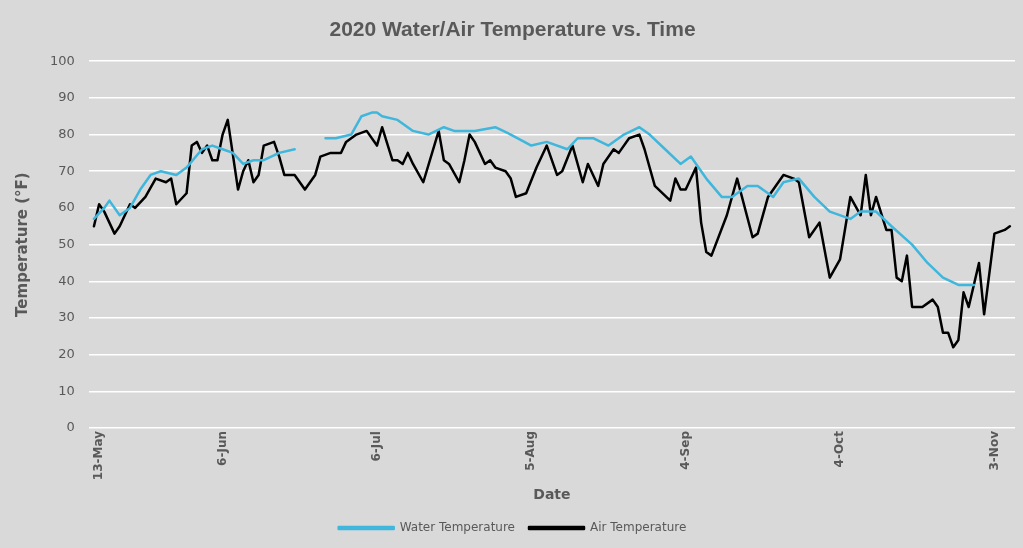  Describe the element at coordinates (66, 207) in the screenshot. I see `y-tick-label: 60` at that location.